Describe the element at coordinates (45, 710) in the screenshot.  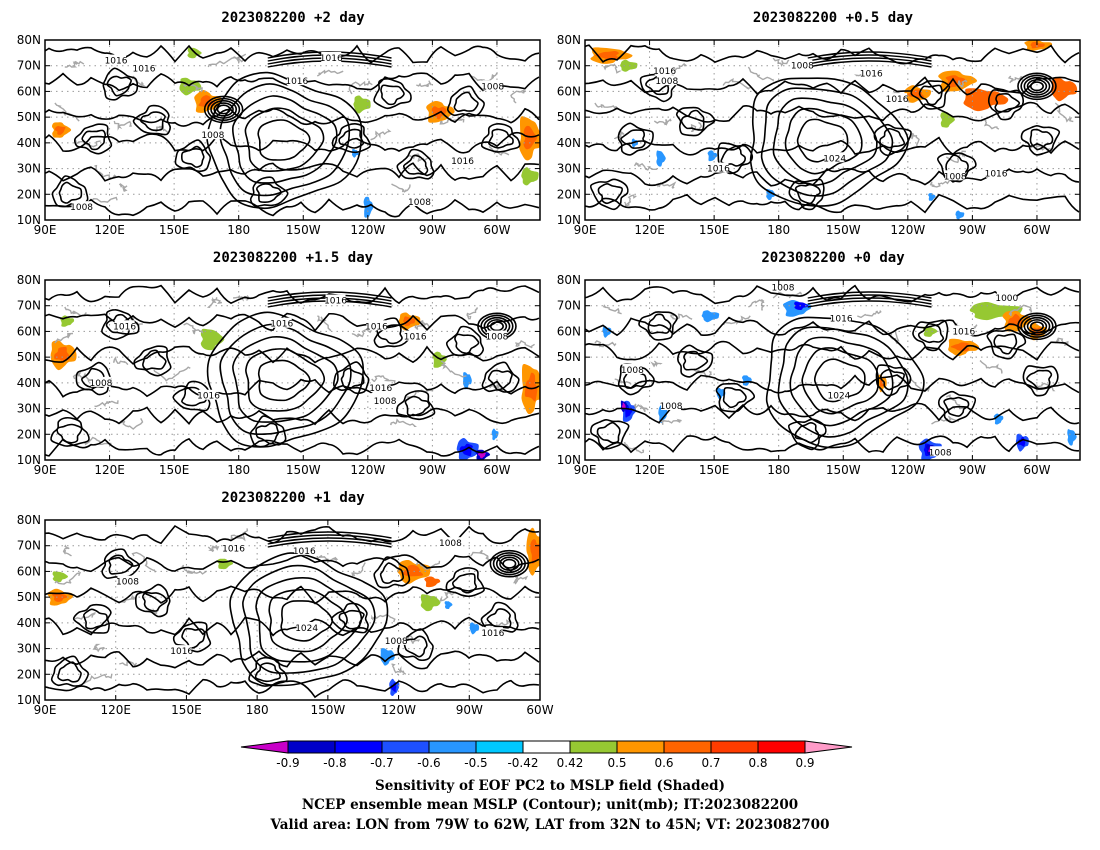
I see `x-tick-label: 90E` at that location.